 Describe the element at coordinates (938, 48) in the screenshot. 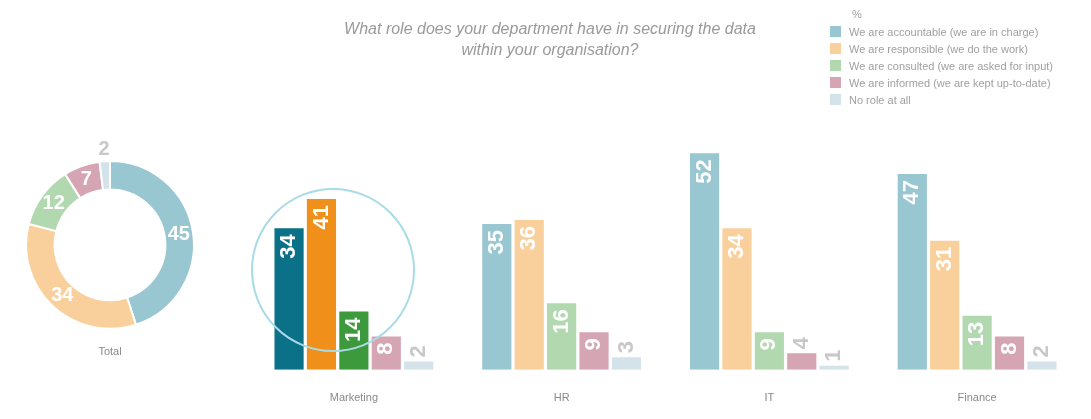

I see `legend-label: We are responsible (we do the work)` at that location.